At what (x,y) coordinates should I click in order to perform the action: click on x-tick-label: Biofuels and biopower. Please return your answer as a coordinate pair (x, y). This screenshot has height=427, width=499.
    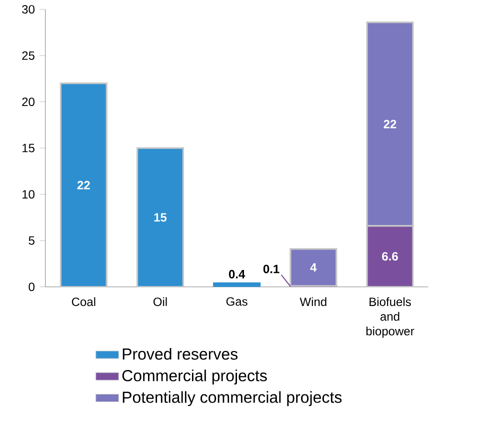
    Looking at the image, I should click on (390, 317).